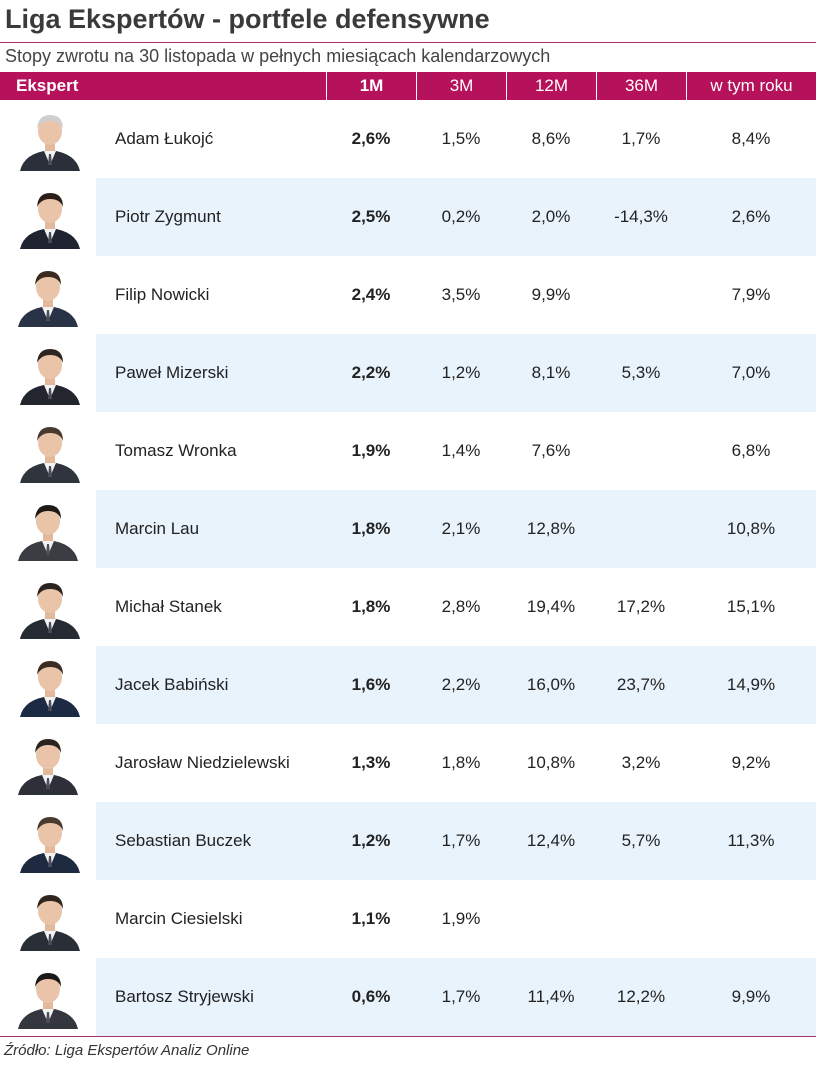 This screenshot has height=1066, width=816. I want to click on cell-12m: 19,4%, so click(551, 606).